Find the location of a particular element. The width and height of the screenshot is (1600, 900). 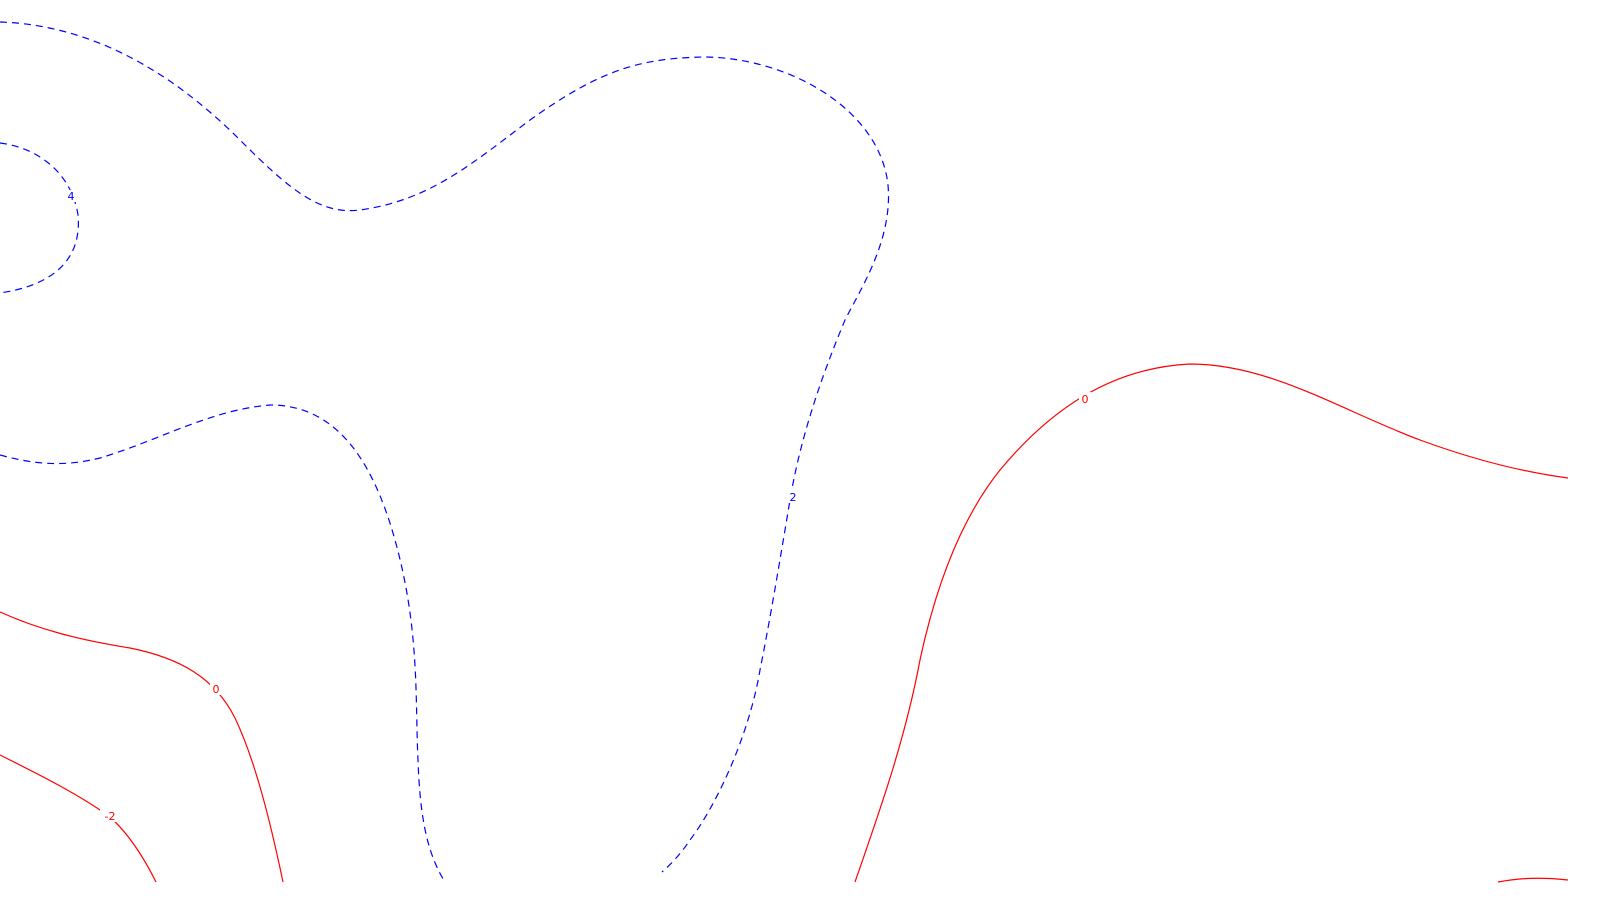

contour-label-group-zero-left: 0 is located at coordinates (216, 689).